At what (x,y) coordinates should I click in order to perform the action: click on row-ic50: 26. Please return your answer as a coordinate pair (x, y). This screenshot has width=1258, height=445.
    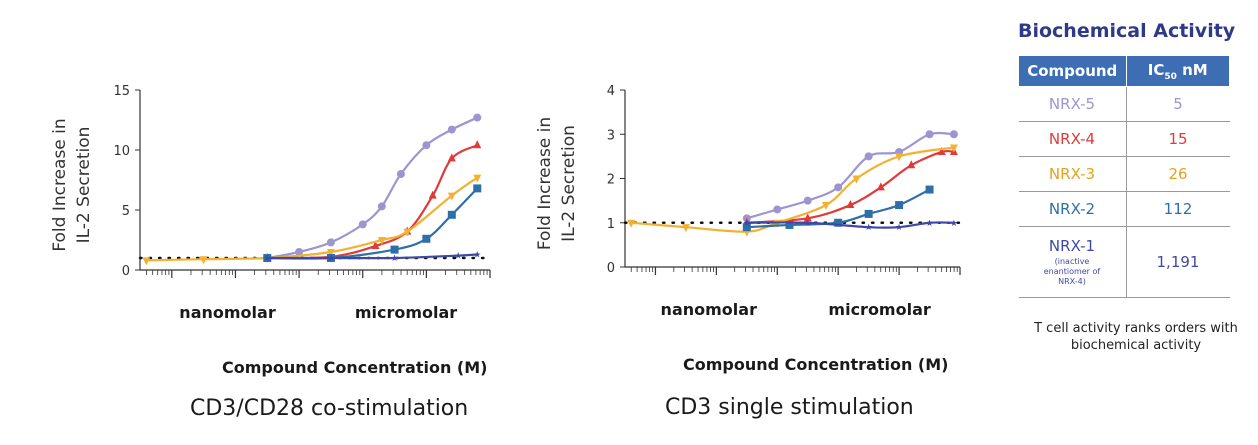
    Looking at the image, I should click on (1178, 174).